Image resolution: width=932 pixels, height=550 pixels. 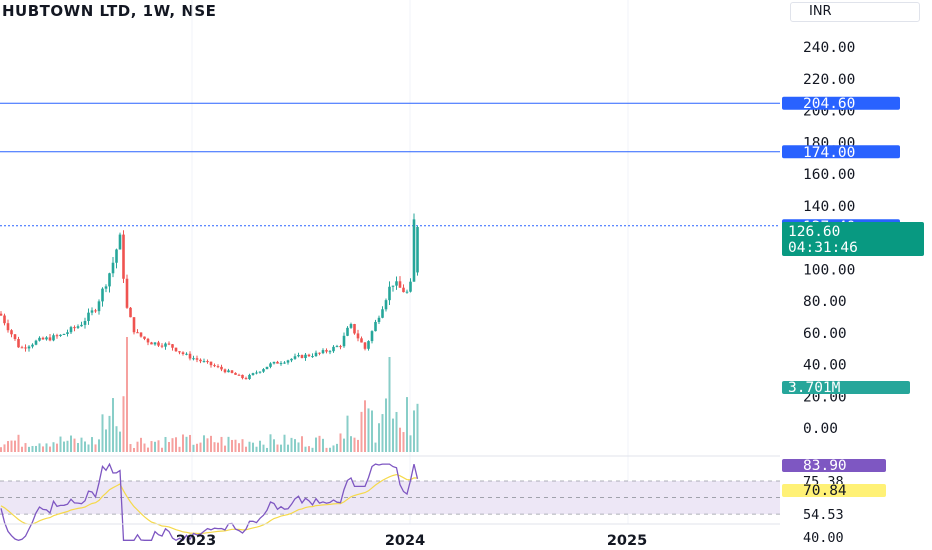 I want to click on rsi-ma-badge, so click(x=834, y=490).